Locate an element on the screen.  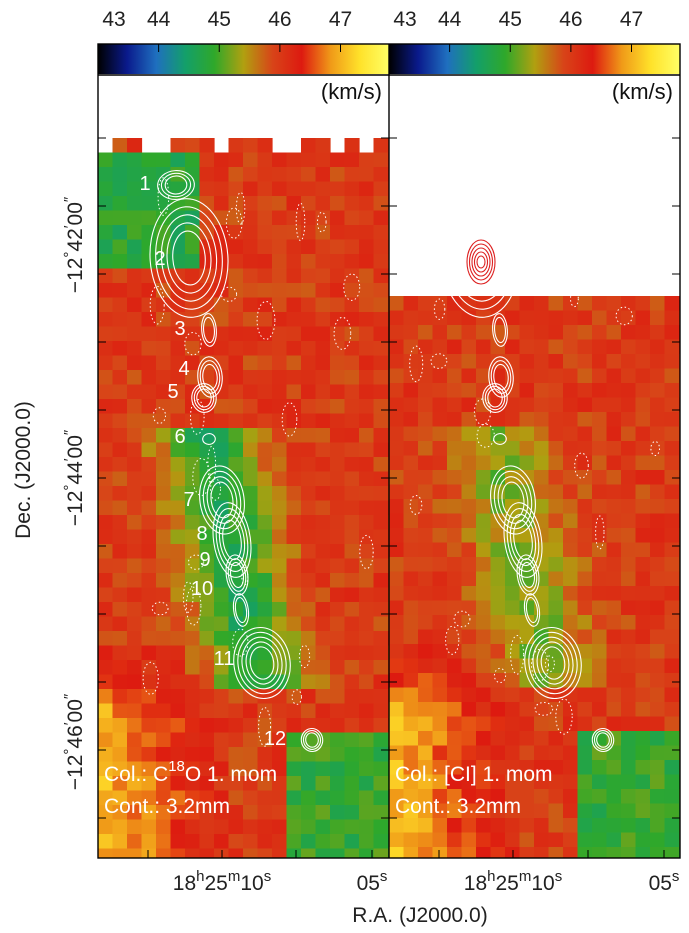
colorbar-unit-left: (km/s) is located at coordinates (351, 91).